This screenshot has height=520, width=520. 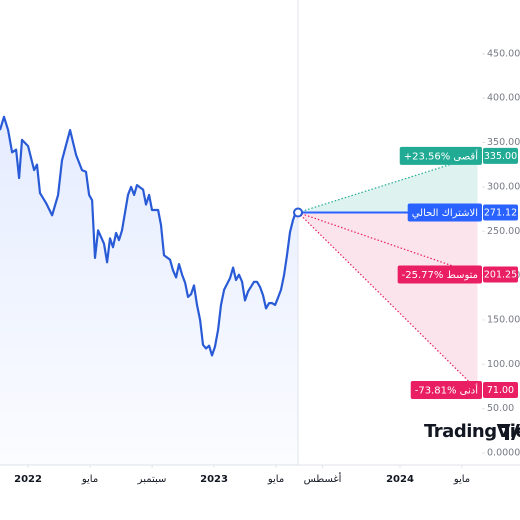 I want to click on value-tag-text: 271.12, so click(x=500, y=213).